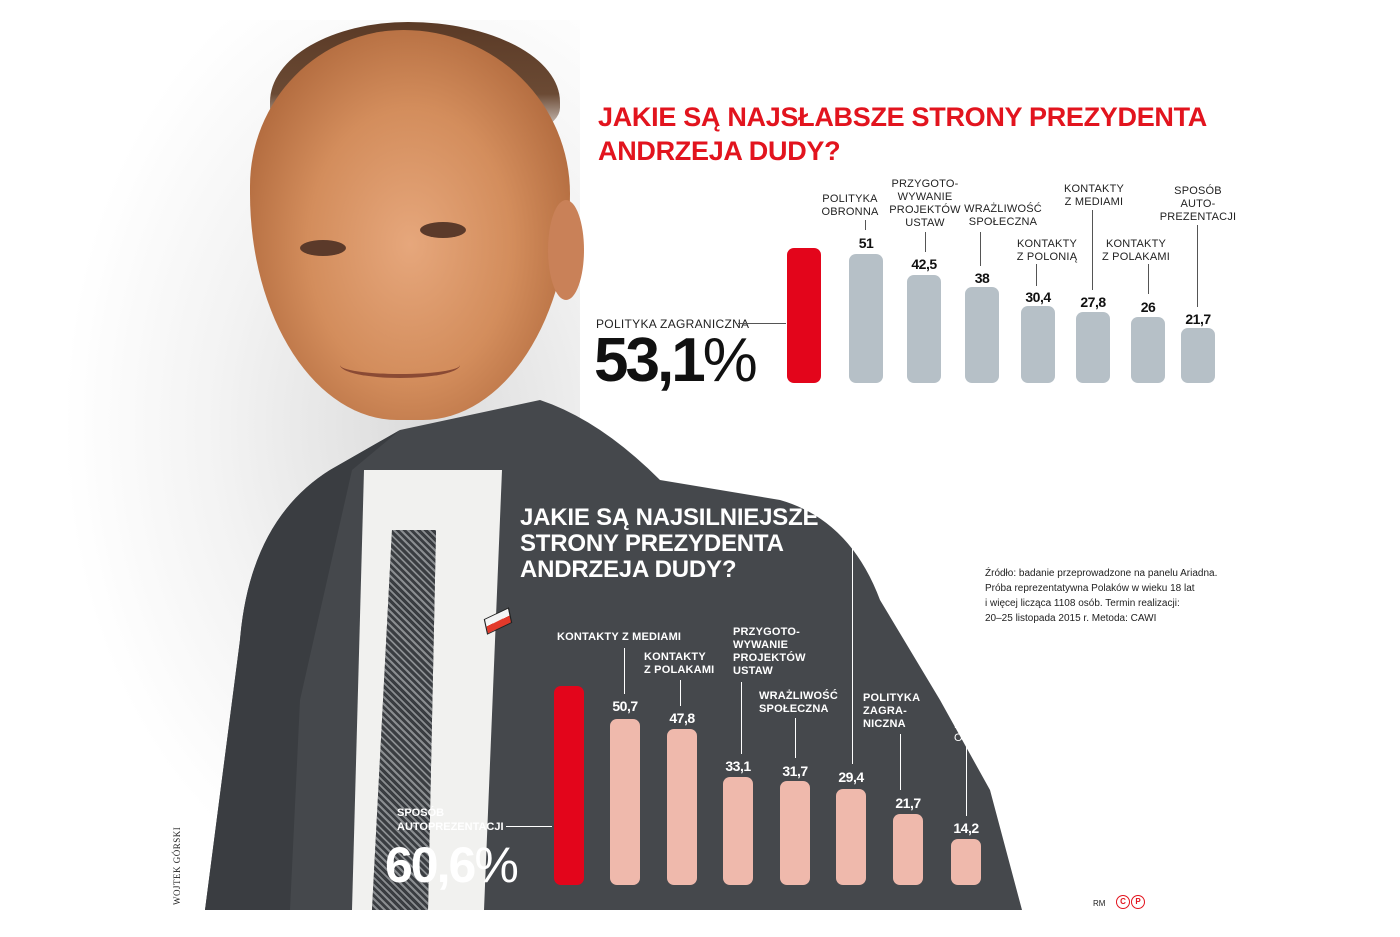 This screenshot has width=1400, height=937. I want to click on photo-credit: WOJTEK GÓRSKI, so click(177, 865).